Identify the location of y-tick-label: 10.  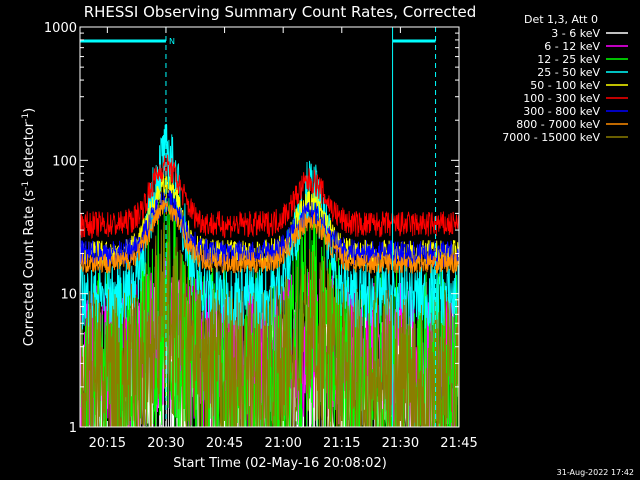
(68, 295).